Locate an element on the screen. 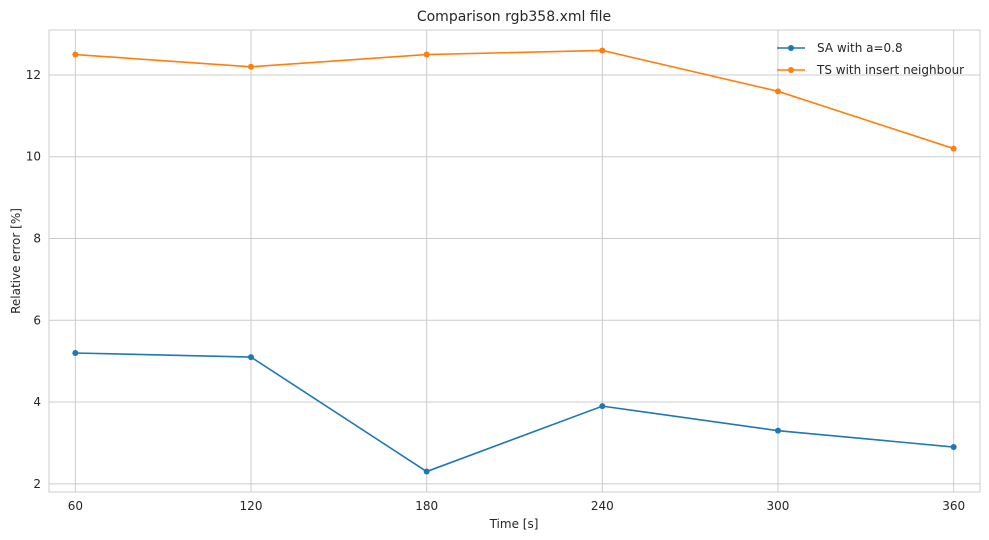  x-tick-label: 360 is located at coordinates (953, 506).